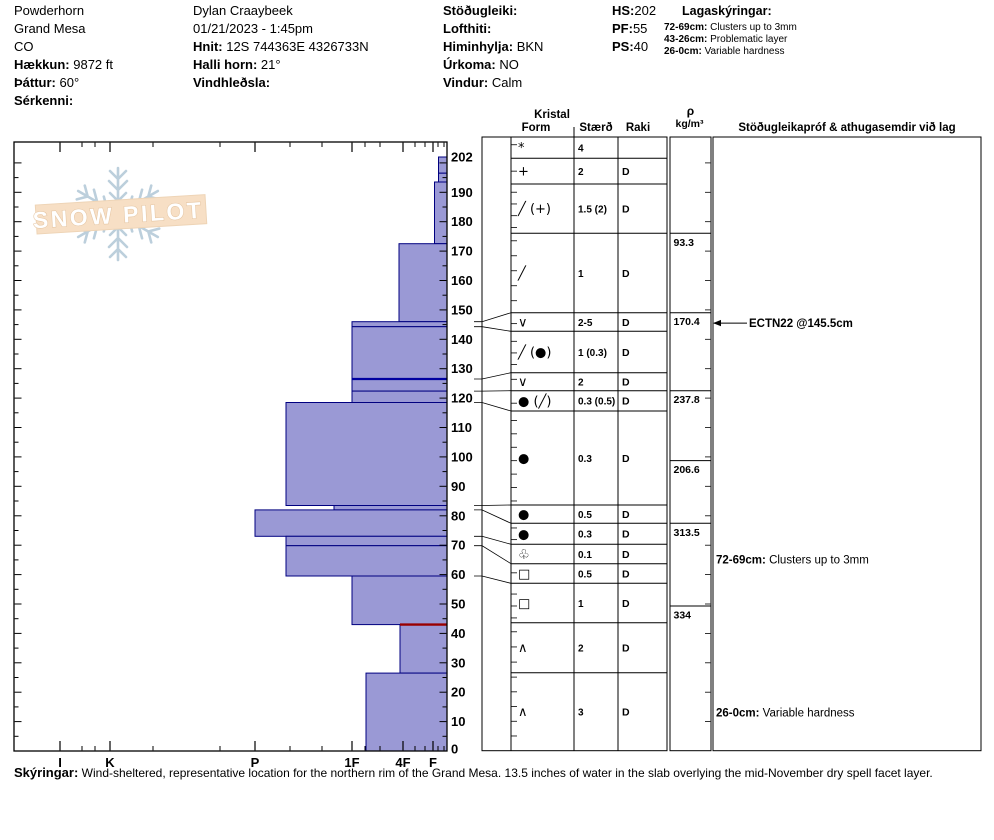  What do you see at coordinates (630, 47) in the screenshot?
I see `header-field: PS:40` at bounding box center [630, 47].